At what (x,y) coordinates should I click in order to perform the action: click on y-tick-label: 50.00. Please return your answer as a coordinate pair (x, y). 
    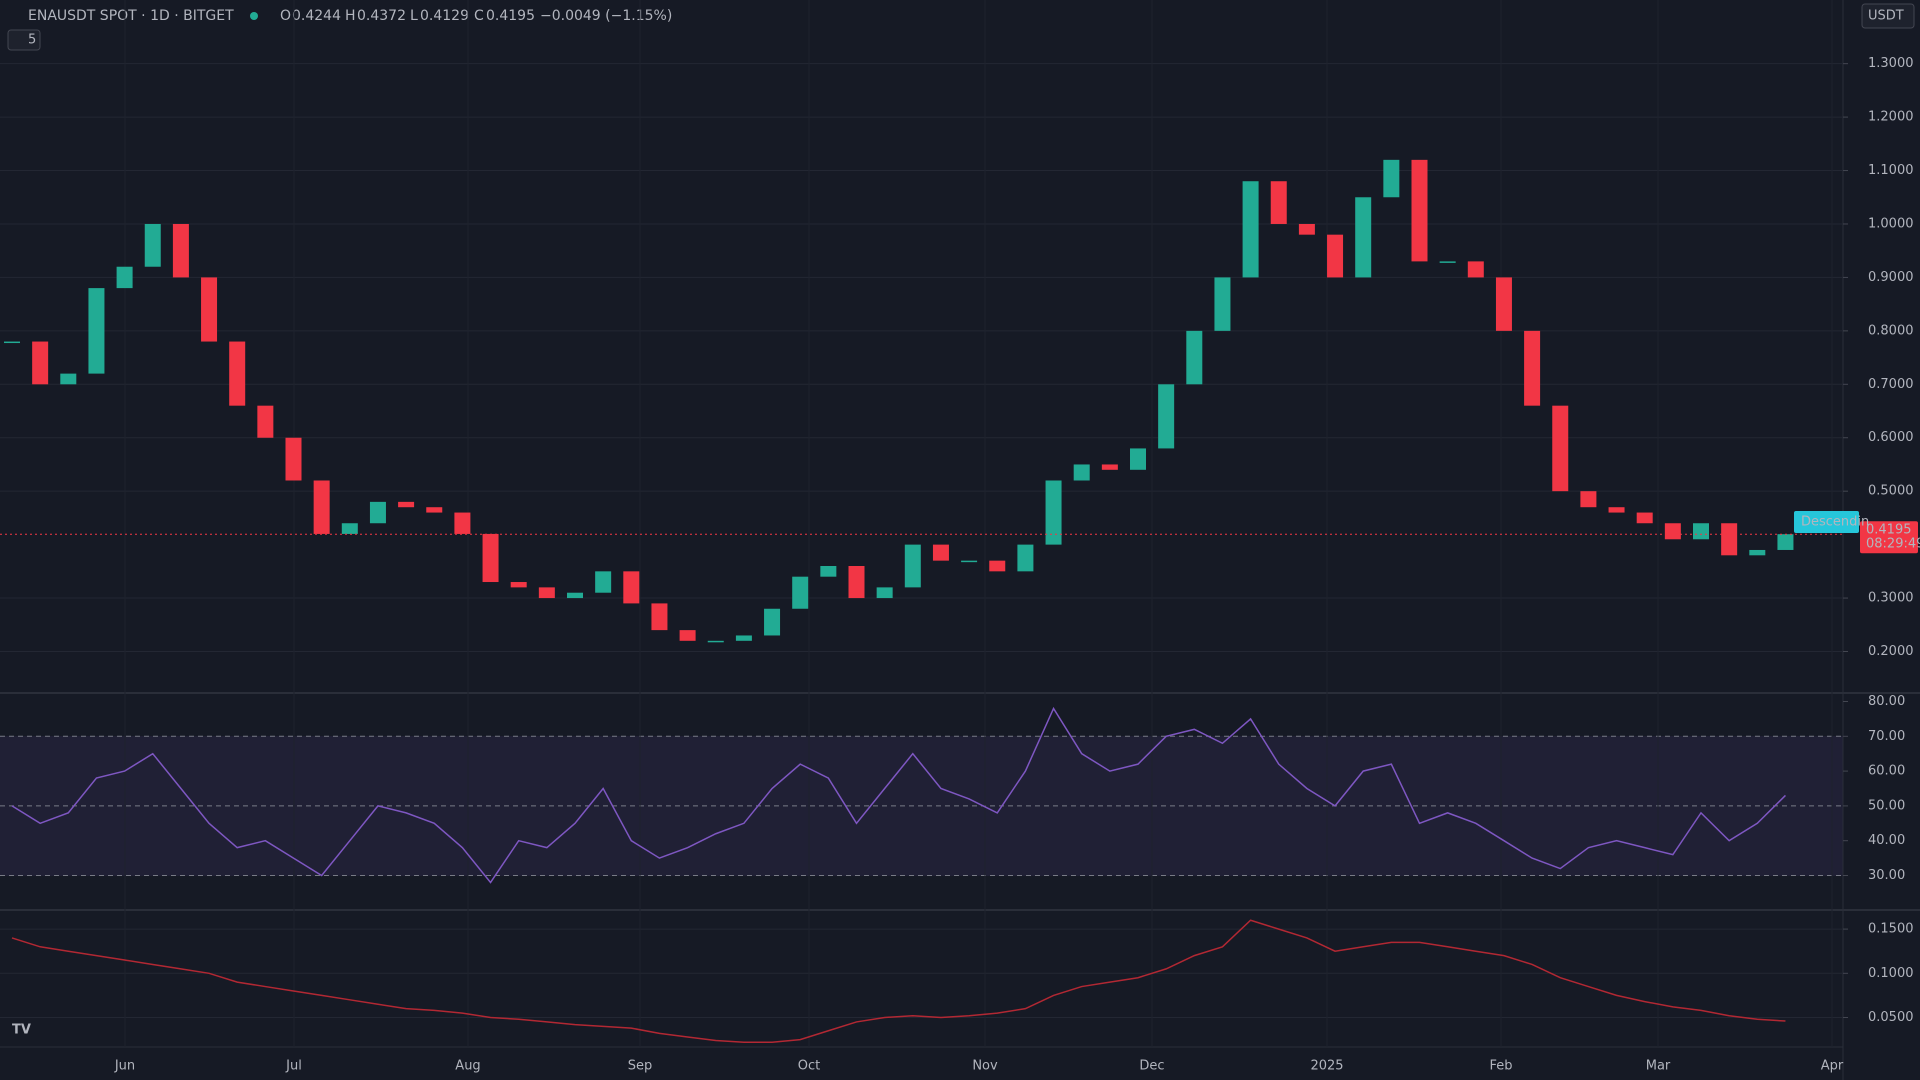
    Looking at the image, I should click on (1886, 805).